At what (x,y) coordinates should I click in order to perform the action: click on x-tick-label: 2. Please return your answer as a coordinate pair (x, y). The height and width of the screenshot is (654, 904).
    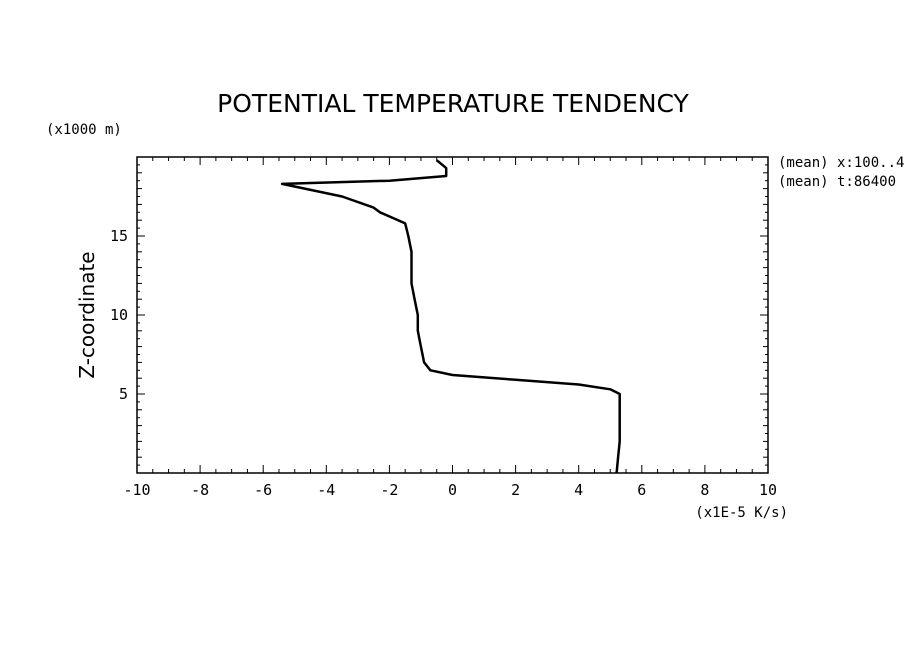
    Looking at the image, I should click on (515, 490).